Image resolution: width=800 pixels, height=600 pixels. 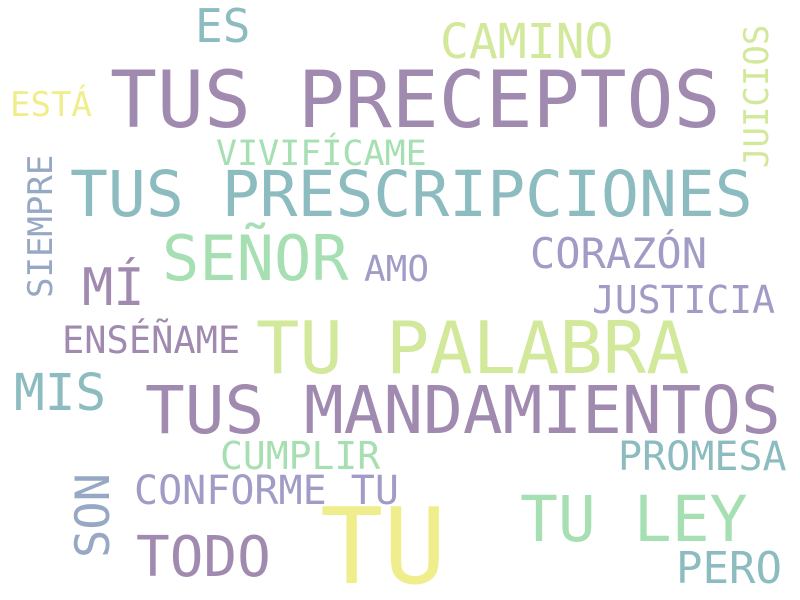 I want to click on word-tu-palabra: TU PALABRA, so click(x=473, y=348).